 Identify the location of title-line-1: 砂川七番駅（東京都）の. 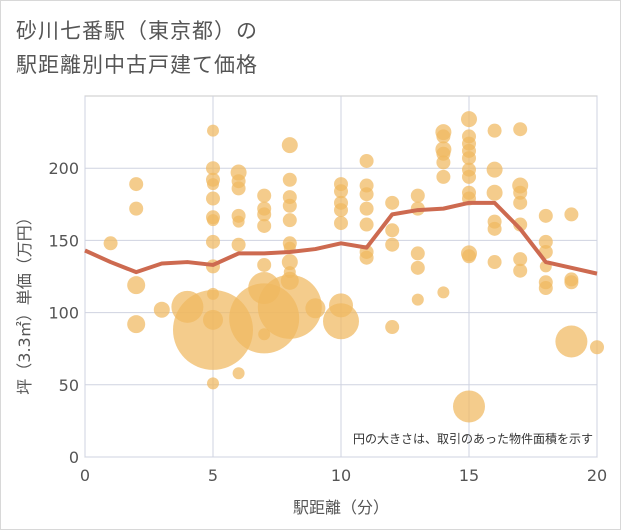
(137, 31).